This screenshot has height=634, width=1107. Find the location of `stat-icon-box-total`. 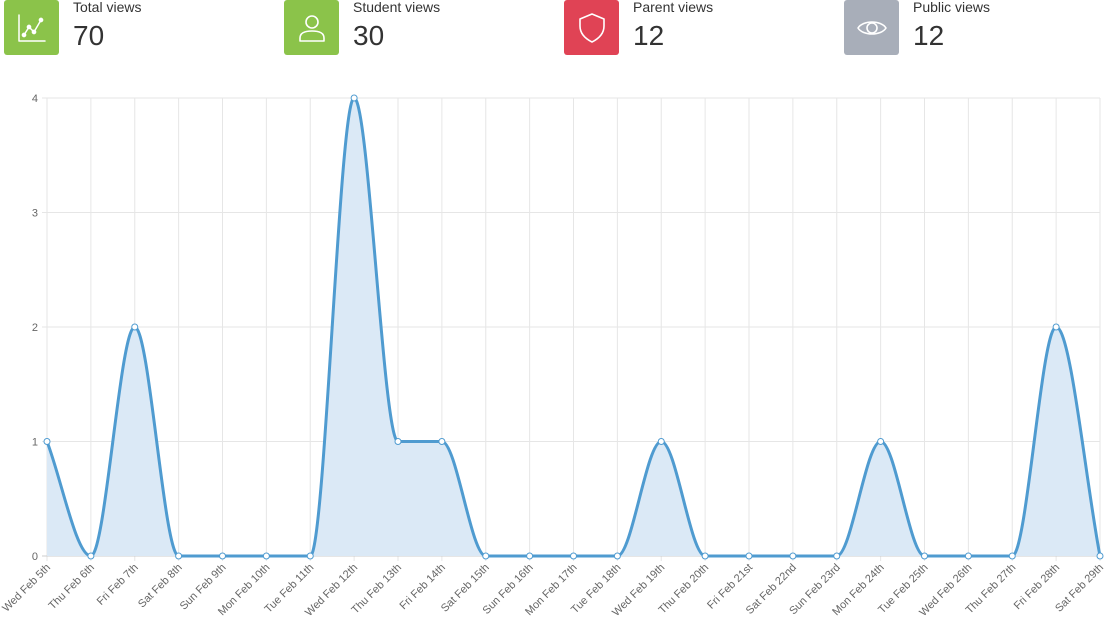

stat-icon-box-total is located at coordinates (31, 27).